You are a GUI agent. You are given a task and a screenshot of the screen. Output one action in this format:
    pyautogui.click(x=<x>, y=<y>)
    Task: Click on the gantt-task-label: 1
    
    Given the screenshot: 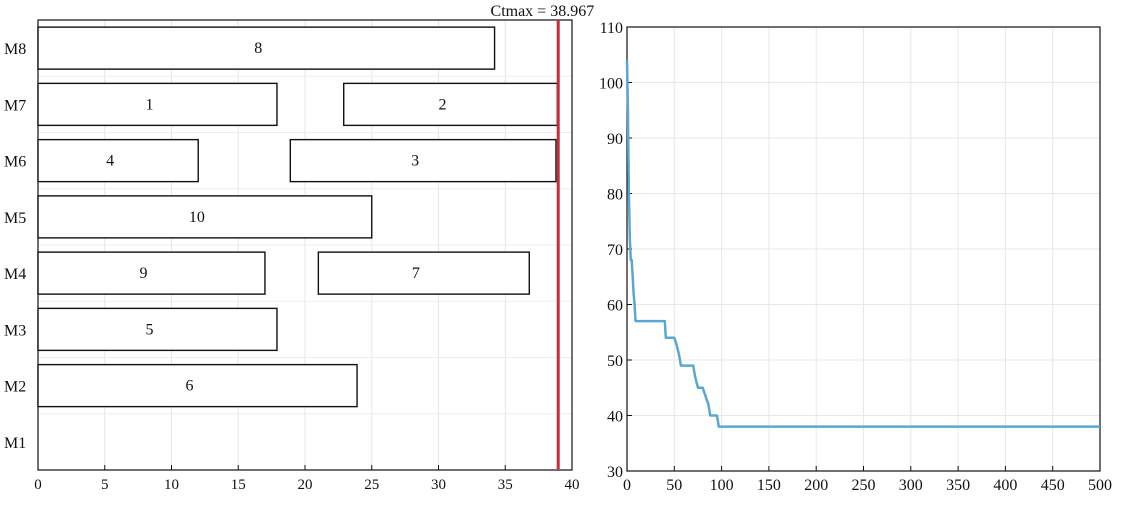 What is the action you would take?
    pyautogui.click(x=149, y=104)
    